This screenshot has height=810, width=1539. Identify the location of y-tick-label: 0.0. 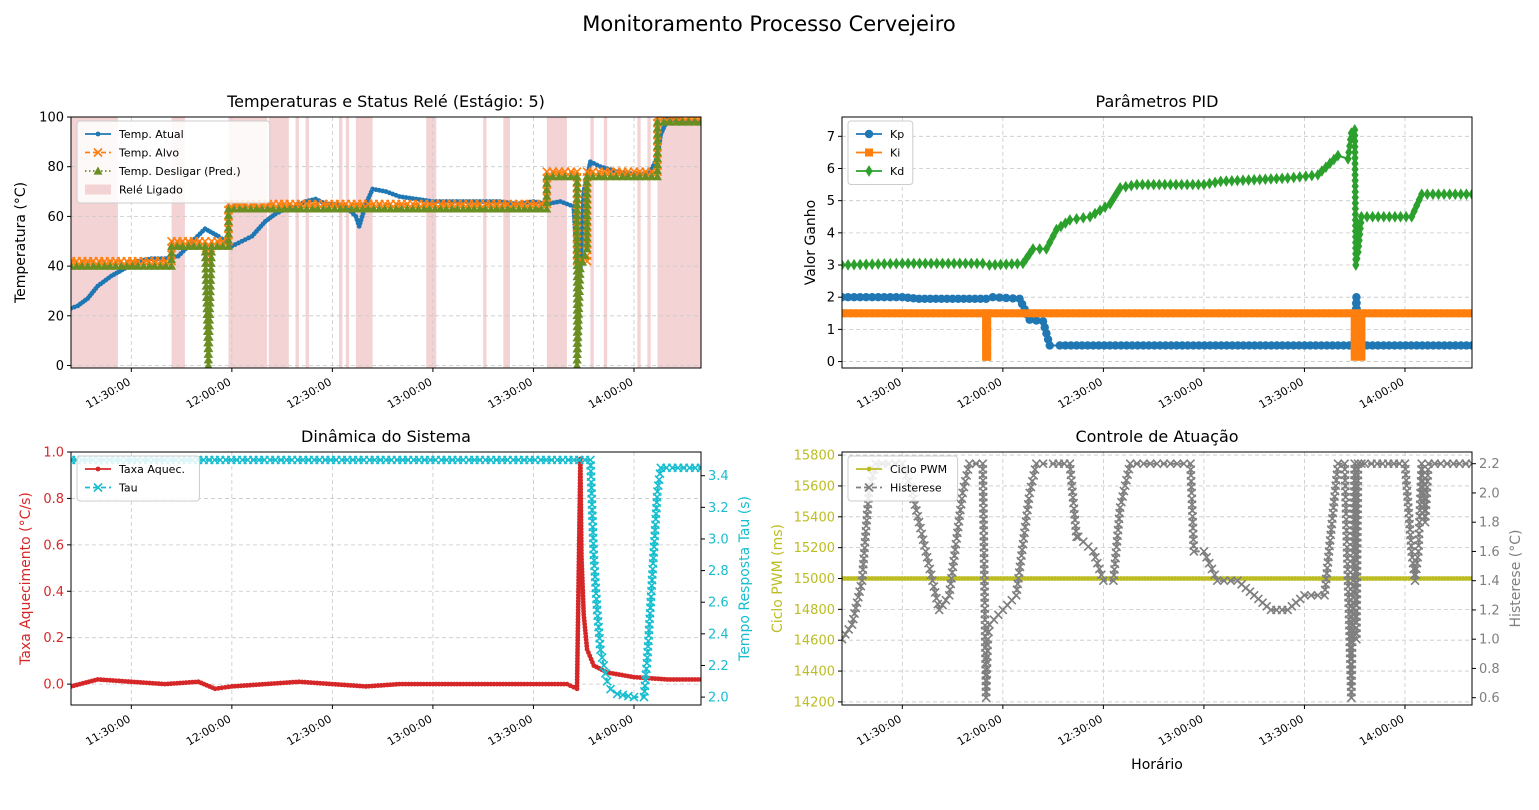
(53, 685).